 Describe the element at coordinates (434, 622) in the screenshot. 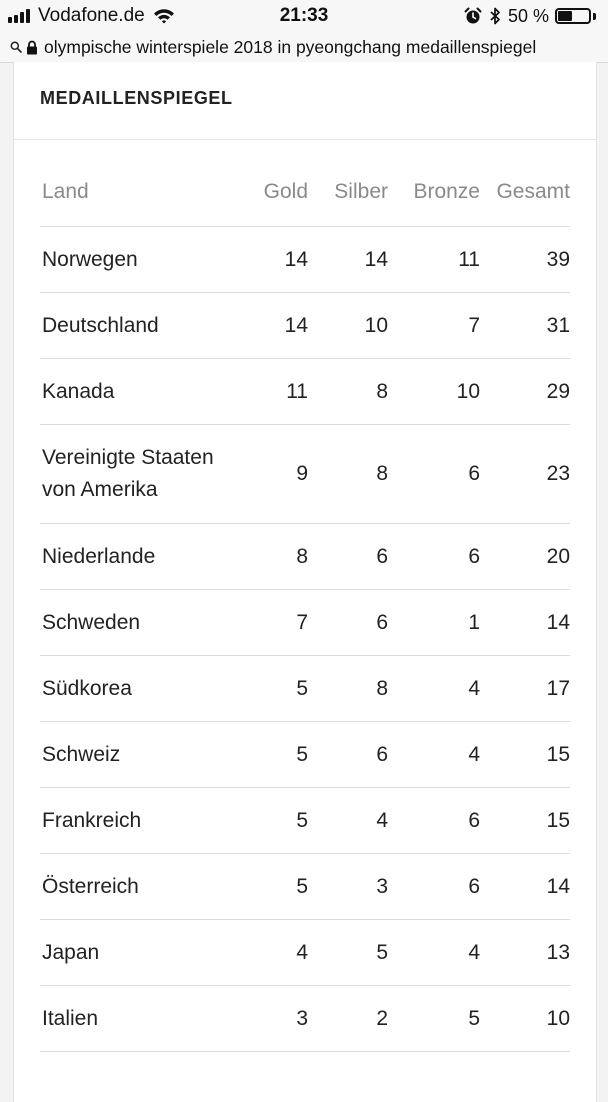

I see `cell-bronze: 1` at that location.